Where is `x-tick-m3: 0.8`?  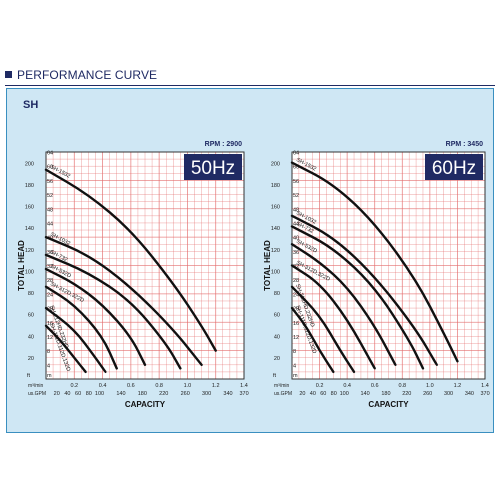 x-tick-m3: 0.8 is located at coordinates (159, 386).